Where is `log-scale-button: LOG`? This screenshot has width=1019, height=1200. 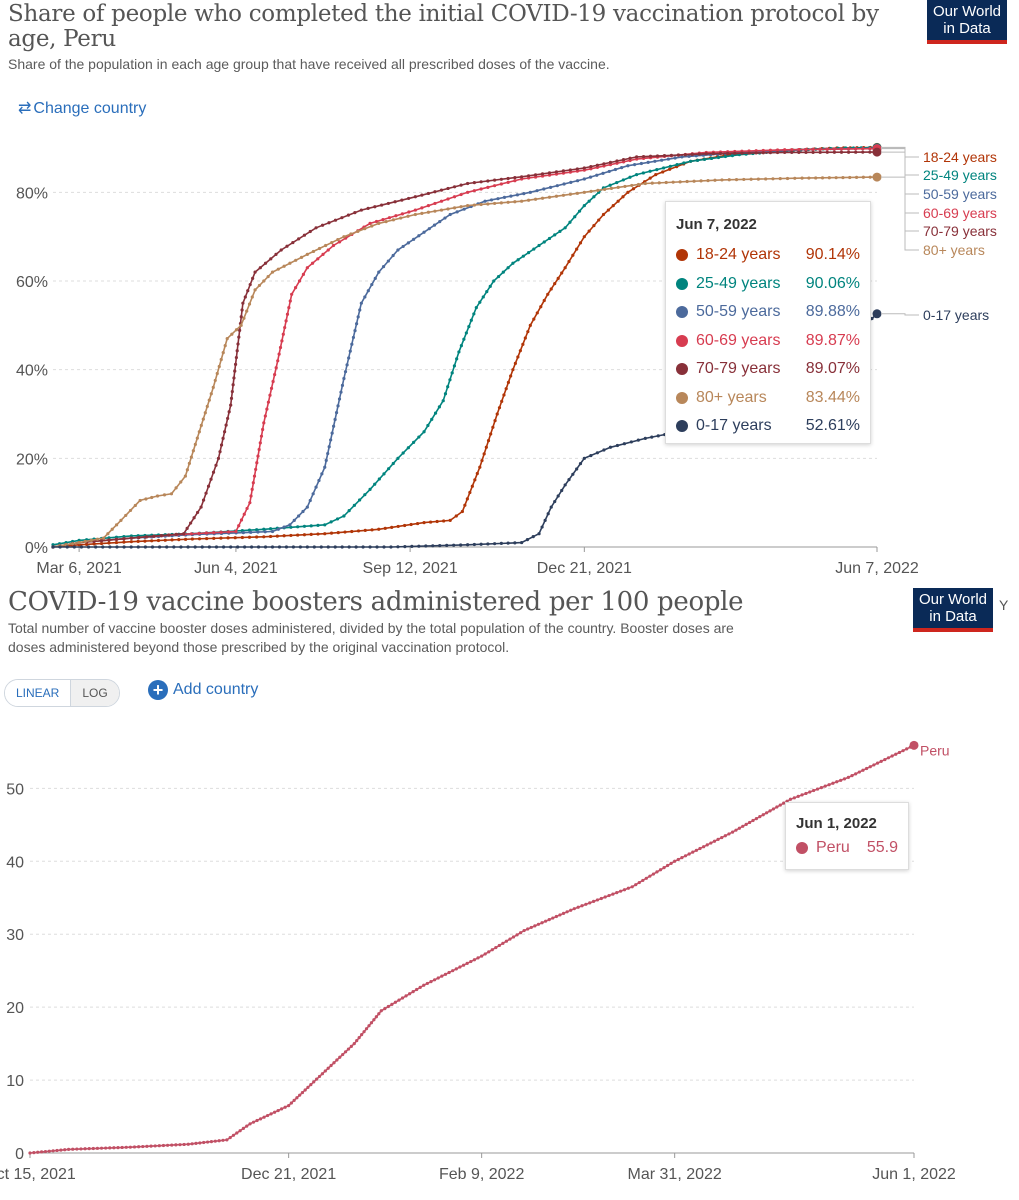
log-scale-button: LOG is located at coordinates (95, 693).